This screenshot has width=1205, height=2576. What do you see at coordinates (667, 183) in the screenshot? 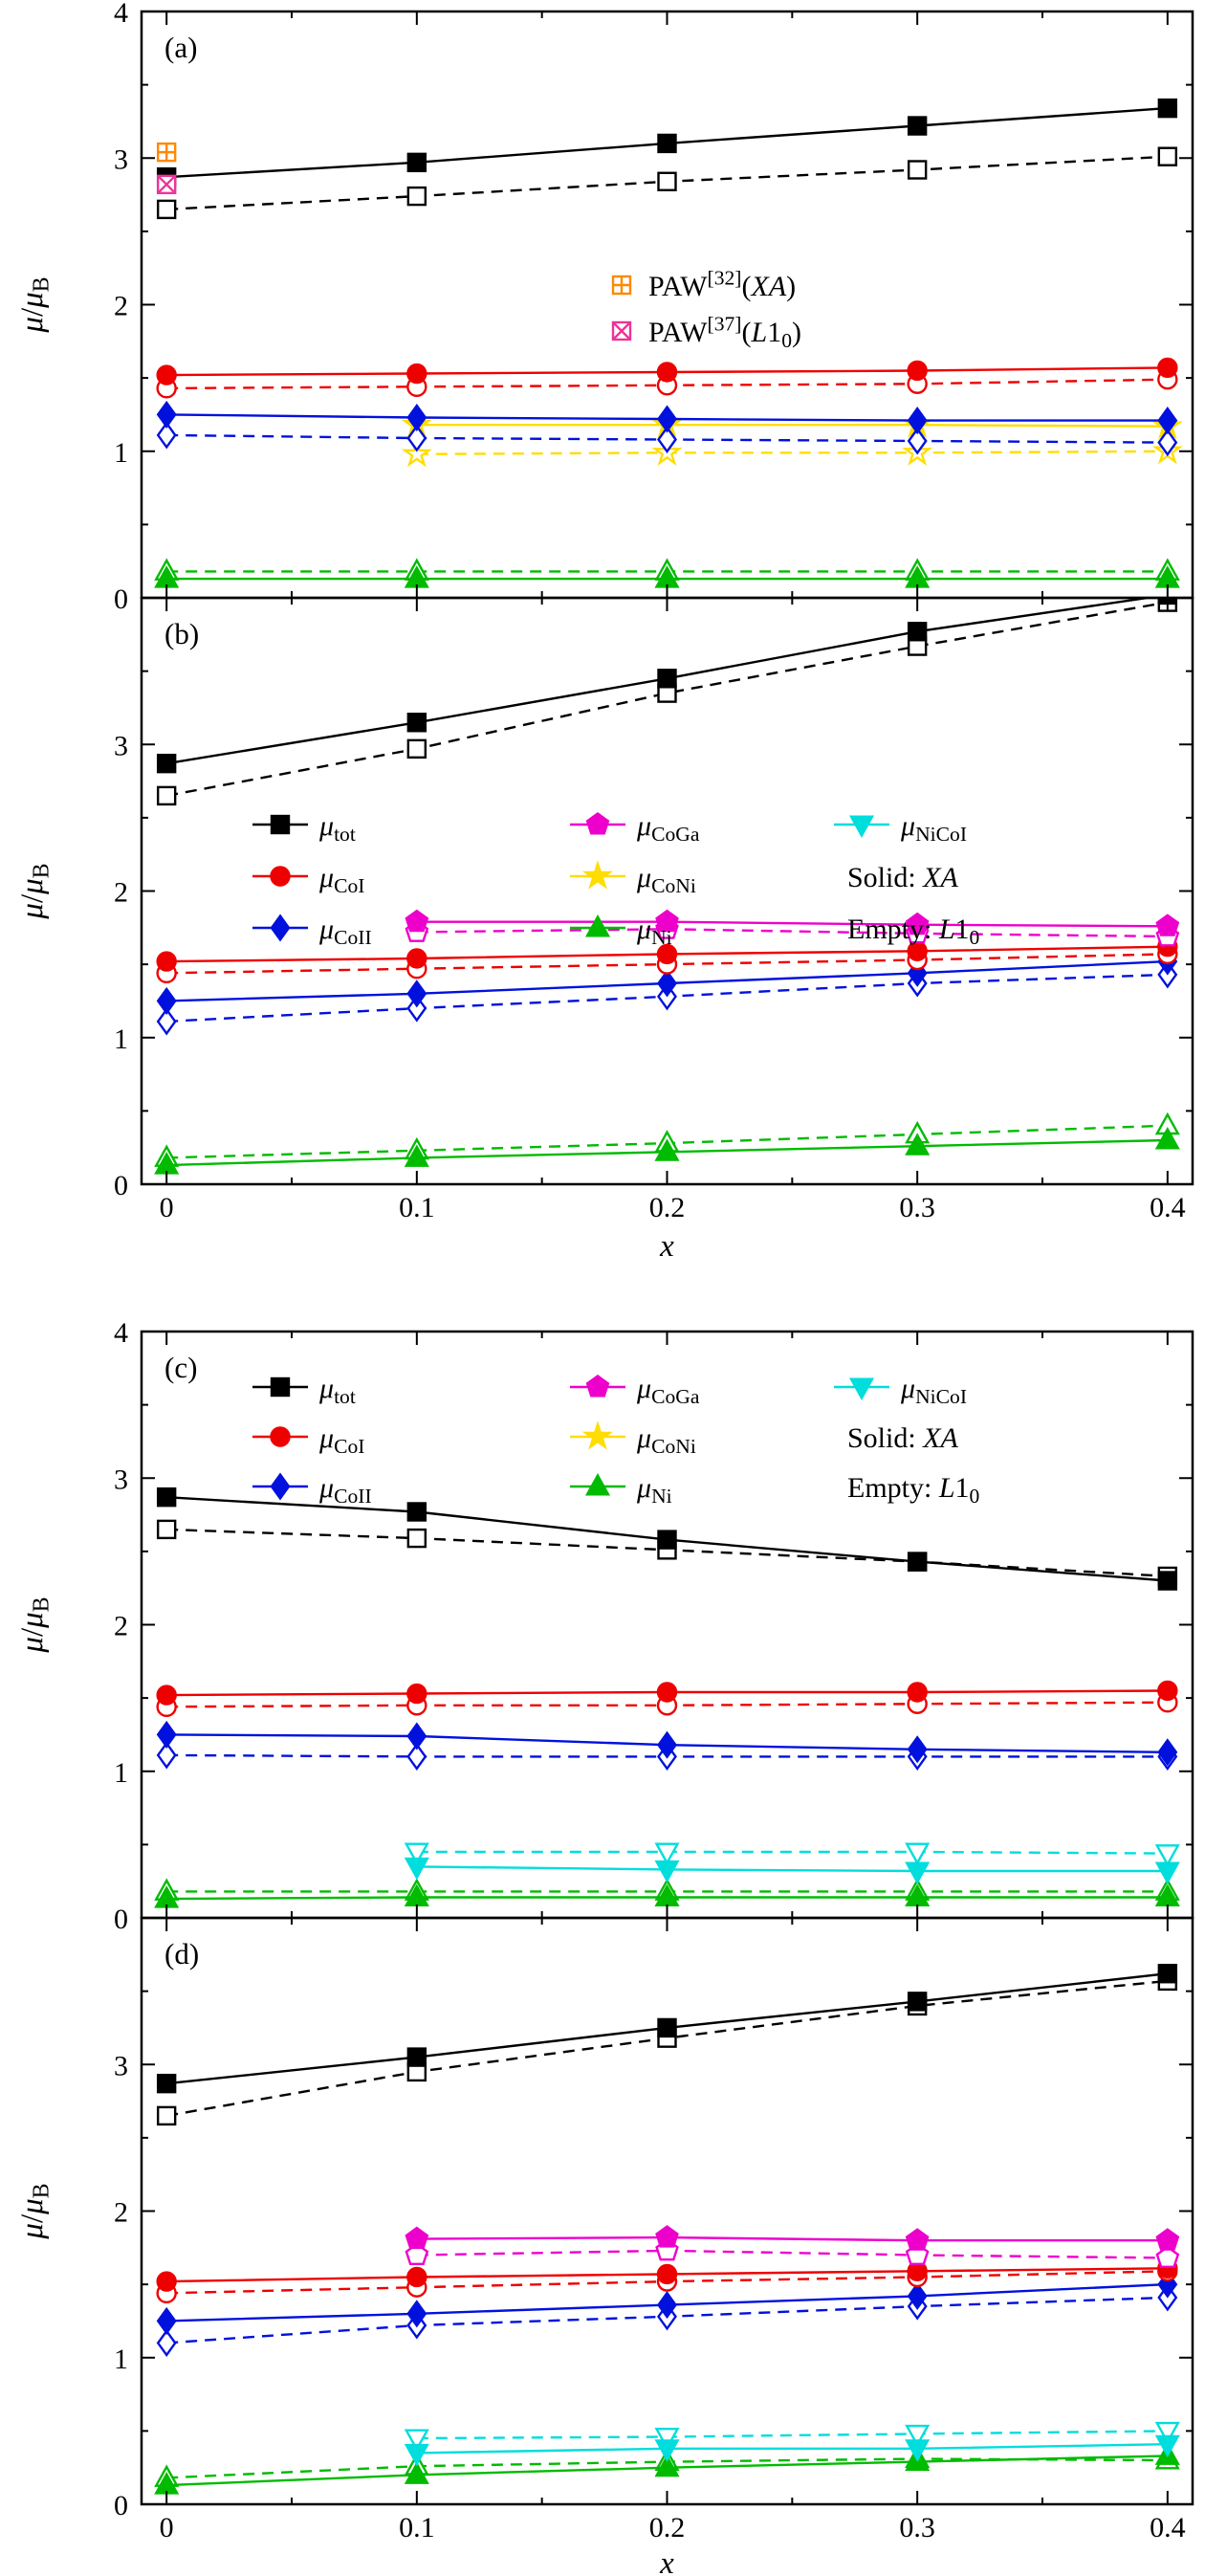
I see `series-mu-tot-l10` at bounding box center [667, 183].